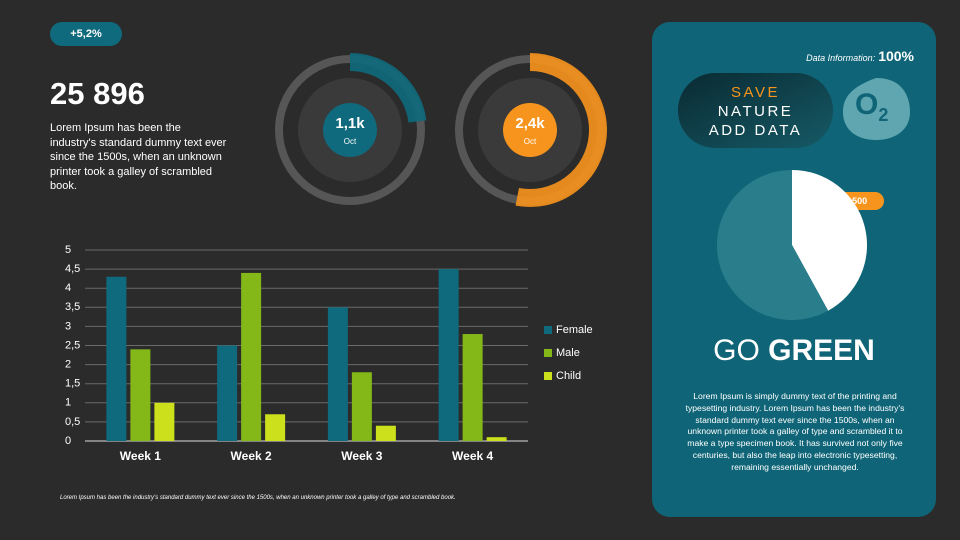 Image resolution: width=960 pixels, height=540 pixels. What do you see at coordinates (867, 104) in the screenshot?
I see `o2-o: O` at bounding box center [867, 104].